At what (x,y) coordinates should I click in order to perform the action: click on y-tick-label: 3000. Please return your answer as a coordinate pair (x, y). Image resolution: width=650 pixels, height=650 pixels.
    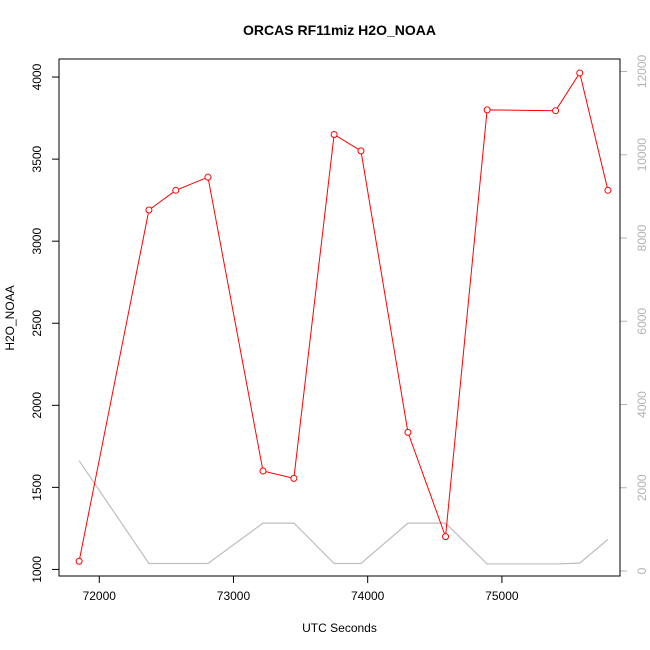
    Looking at the image, I should click on (37, 241).